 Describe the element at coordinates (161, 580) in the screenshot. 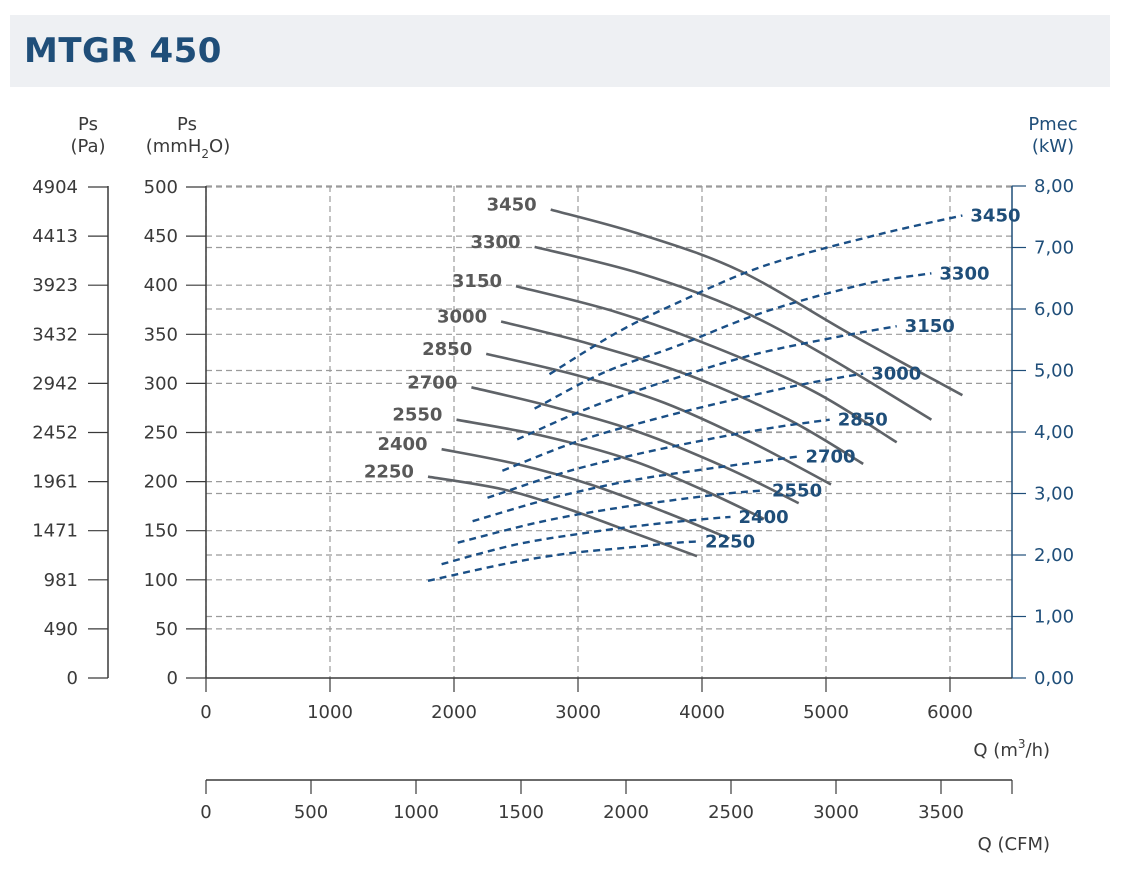

I see `mmh2o-tick-label: 100` at that location.